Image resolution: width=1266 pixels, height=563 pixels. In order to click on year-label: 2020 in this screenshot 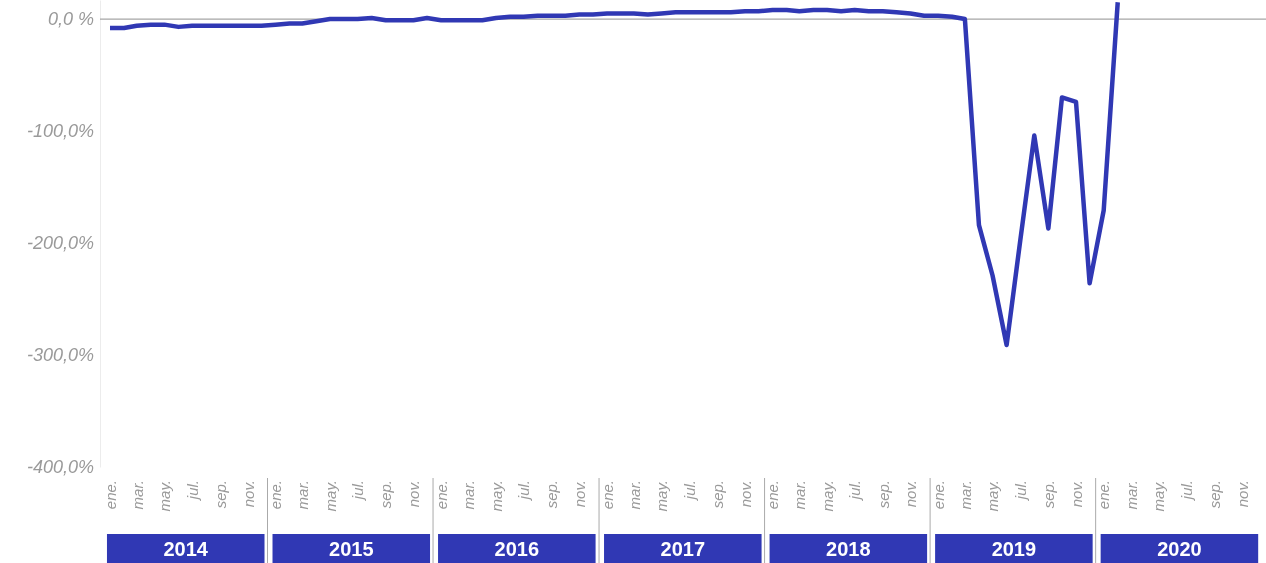, I will do `click(1179, 548)`.